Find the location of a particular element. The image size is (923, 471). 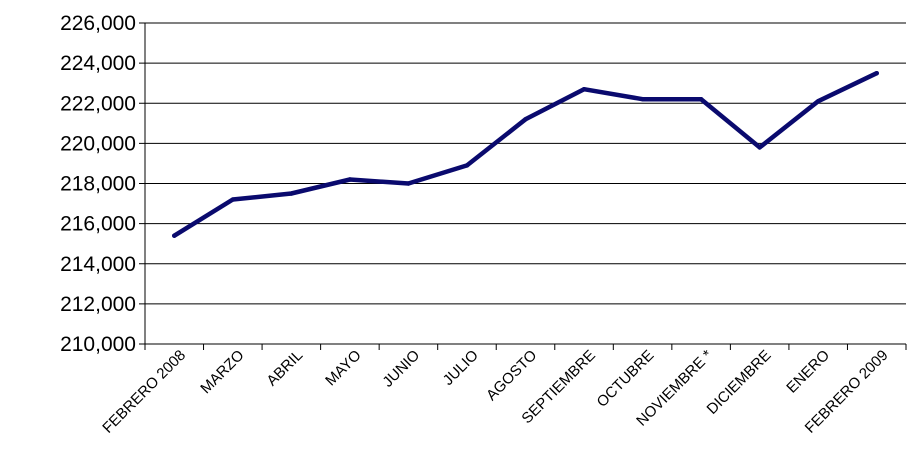

x-tick-label: ENERO is located at coordinates (808, 372).